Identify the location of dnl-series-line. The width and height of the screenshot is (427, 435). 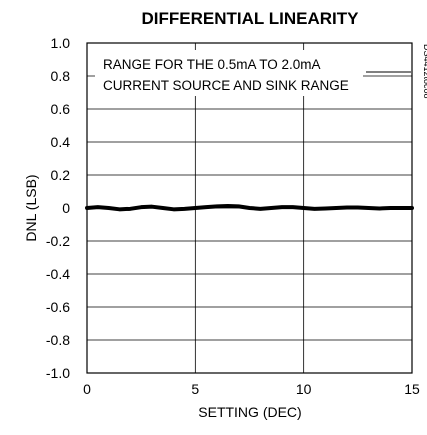
(249, 208).